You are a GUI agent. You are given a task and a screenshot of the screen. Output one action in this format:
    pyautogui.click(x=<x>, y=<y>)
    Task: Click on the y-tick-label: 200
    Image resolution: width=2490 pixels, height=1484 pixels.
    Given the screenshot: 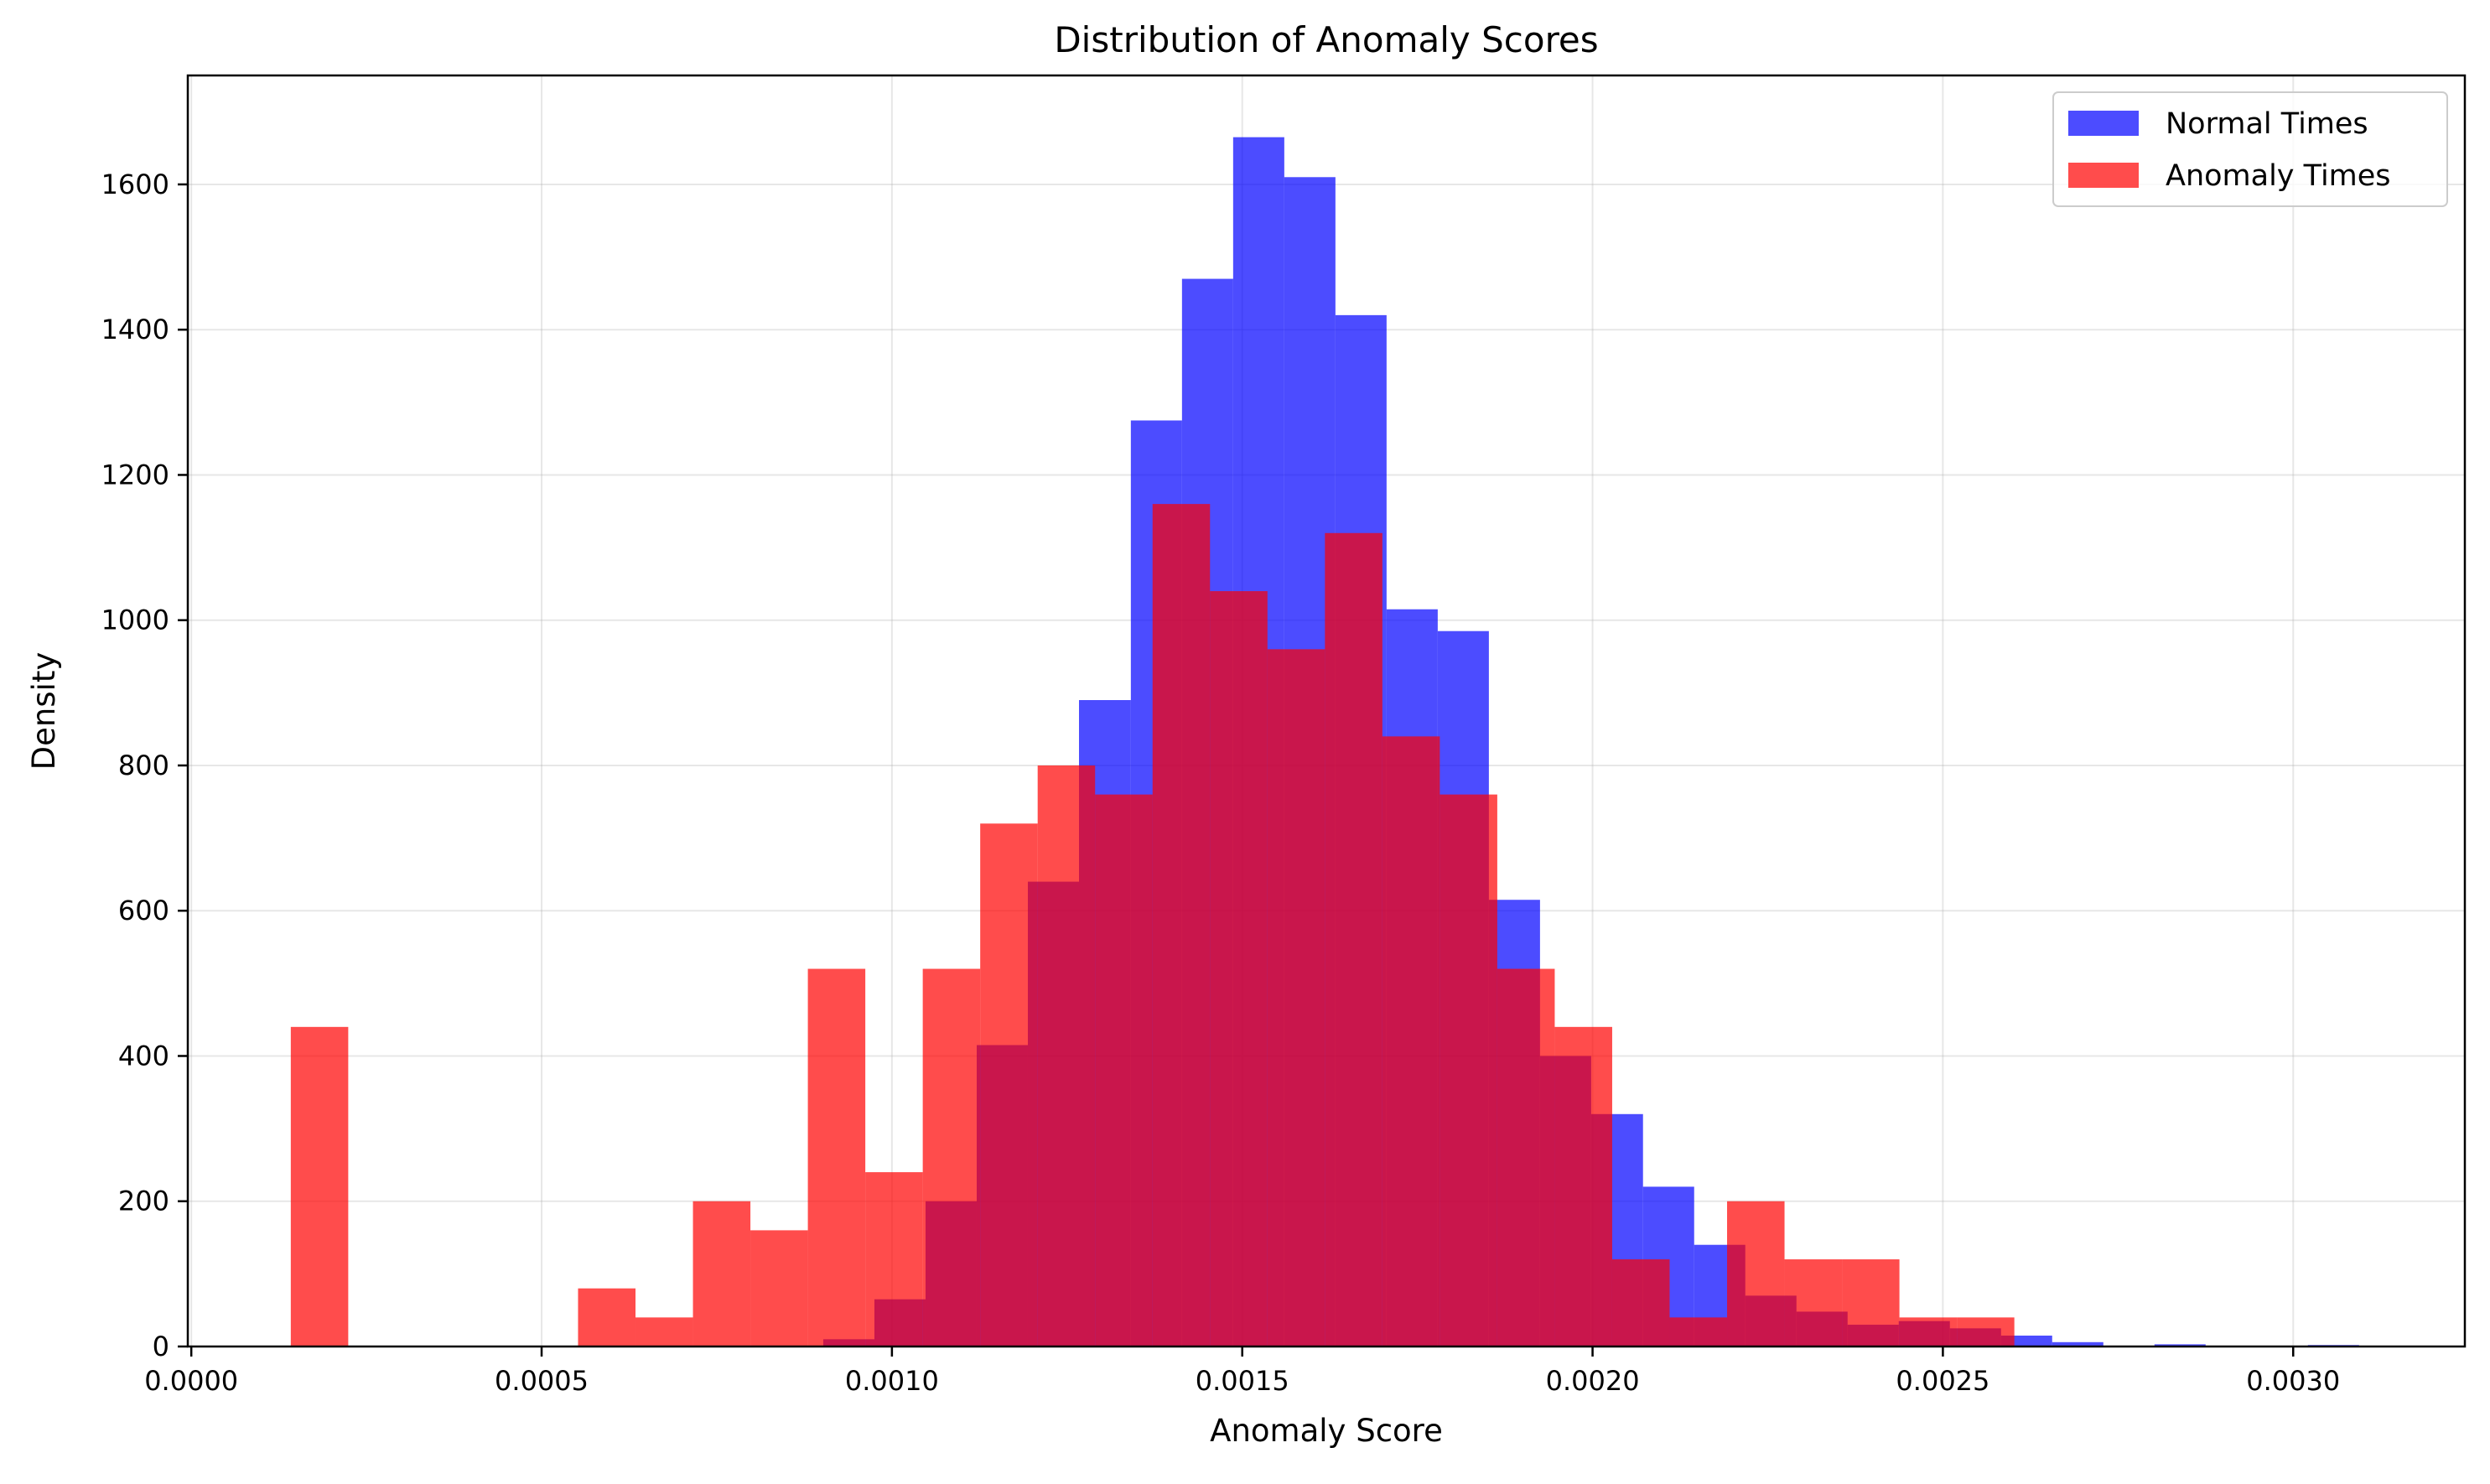 What is the action you would take?
    pyautogui.click(x=143, y=1201)
    